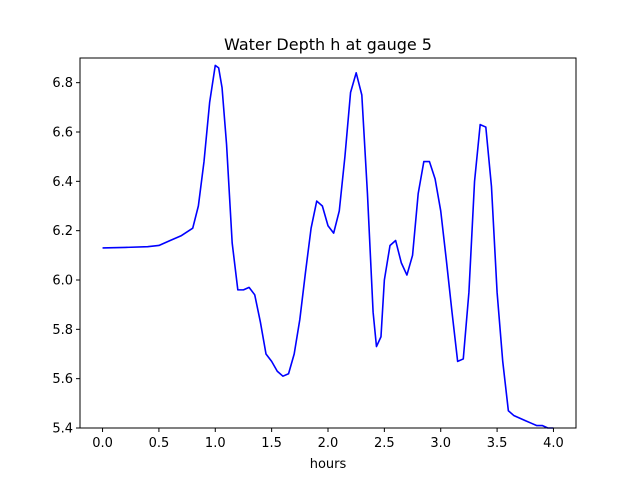 This screenshot has height=480, width=640. What do you see at coordinates (62, 231) in the screenshot?
I see `y-tick-label: 6.2` at bounding box center [62, 231].